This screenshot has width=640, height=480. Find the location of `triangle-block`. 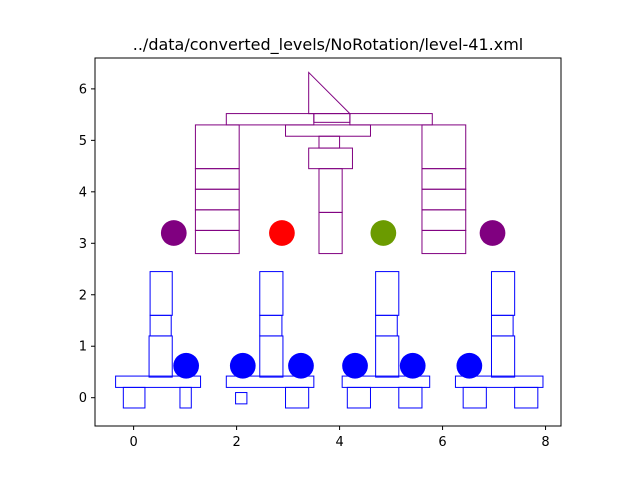

triangle-block is located at coordinates (330, 93).